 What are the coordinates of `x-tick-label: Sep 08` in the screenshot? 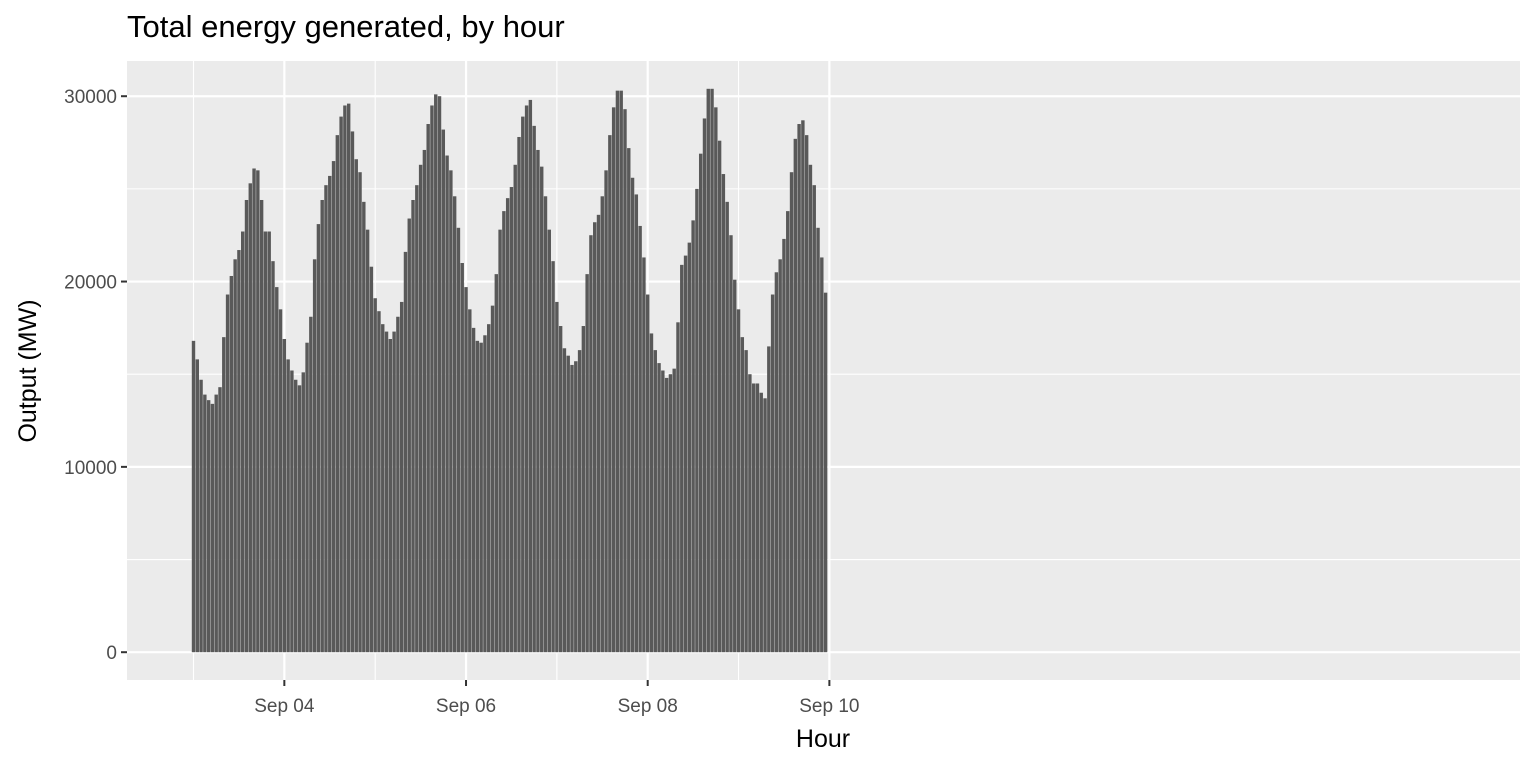 It's located at (648, 706).